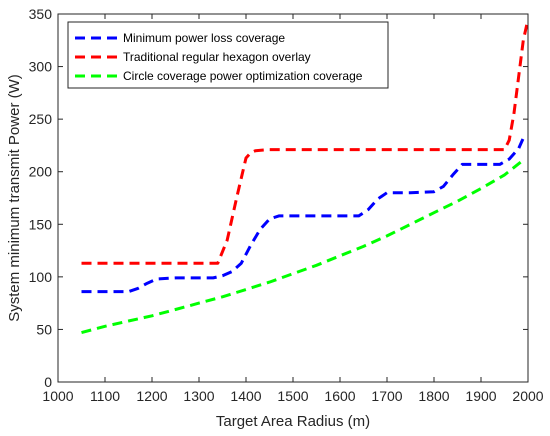 The image size is (550, 436). What do you see at coordinates (204, 38) in the screenshot?
I see `legend-label-1: Minimum power loss coverage` at bounding box center [204, 38].